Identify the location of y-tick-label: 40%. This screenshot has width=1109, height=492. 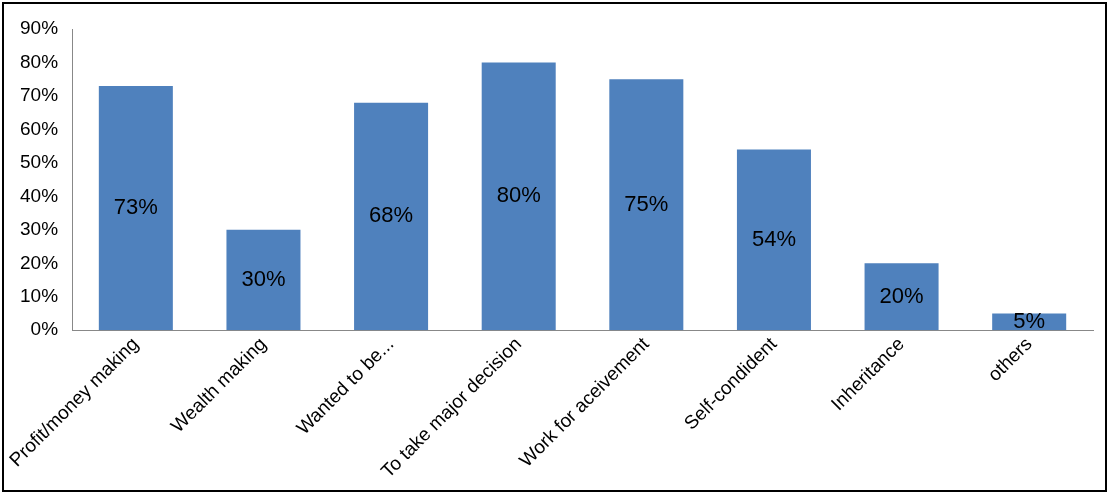
(39, 195).